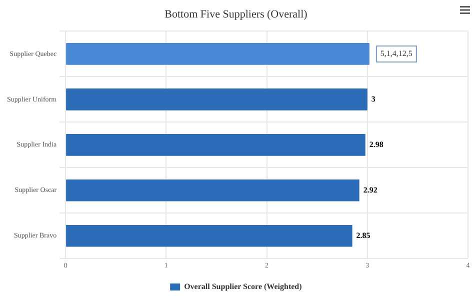 This screenshot has width=474, height=305. I want to click on data-label: 2.92, so click(370, 189).